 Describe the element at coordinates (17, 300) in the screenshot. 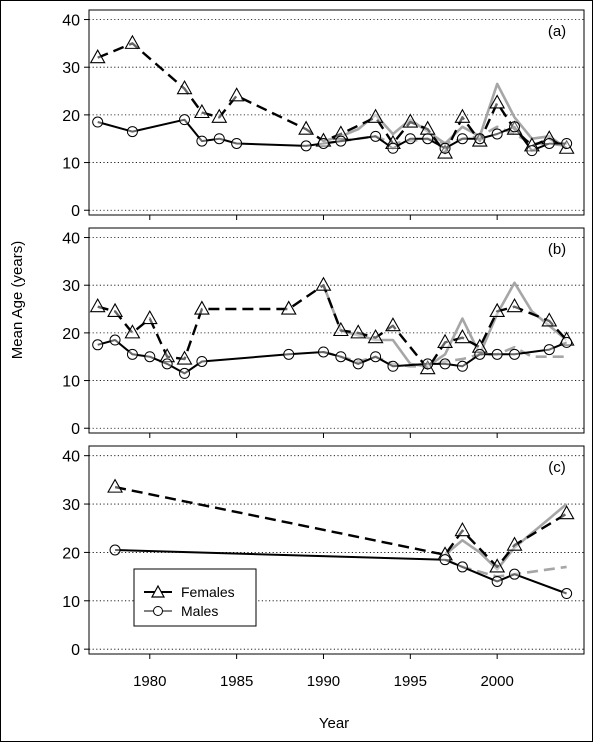

I see `y-axis-label: Mean Age (years)` at that location.